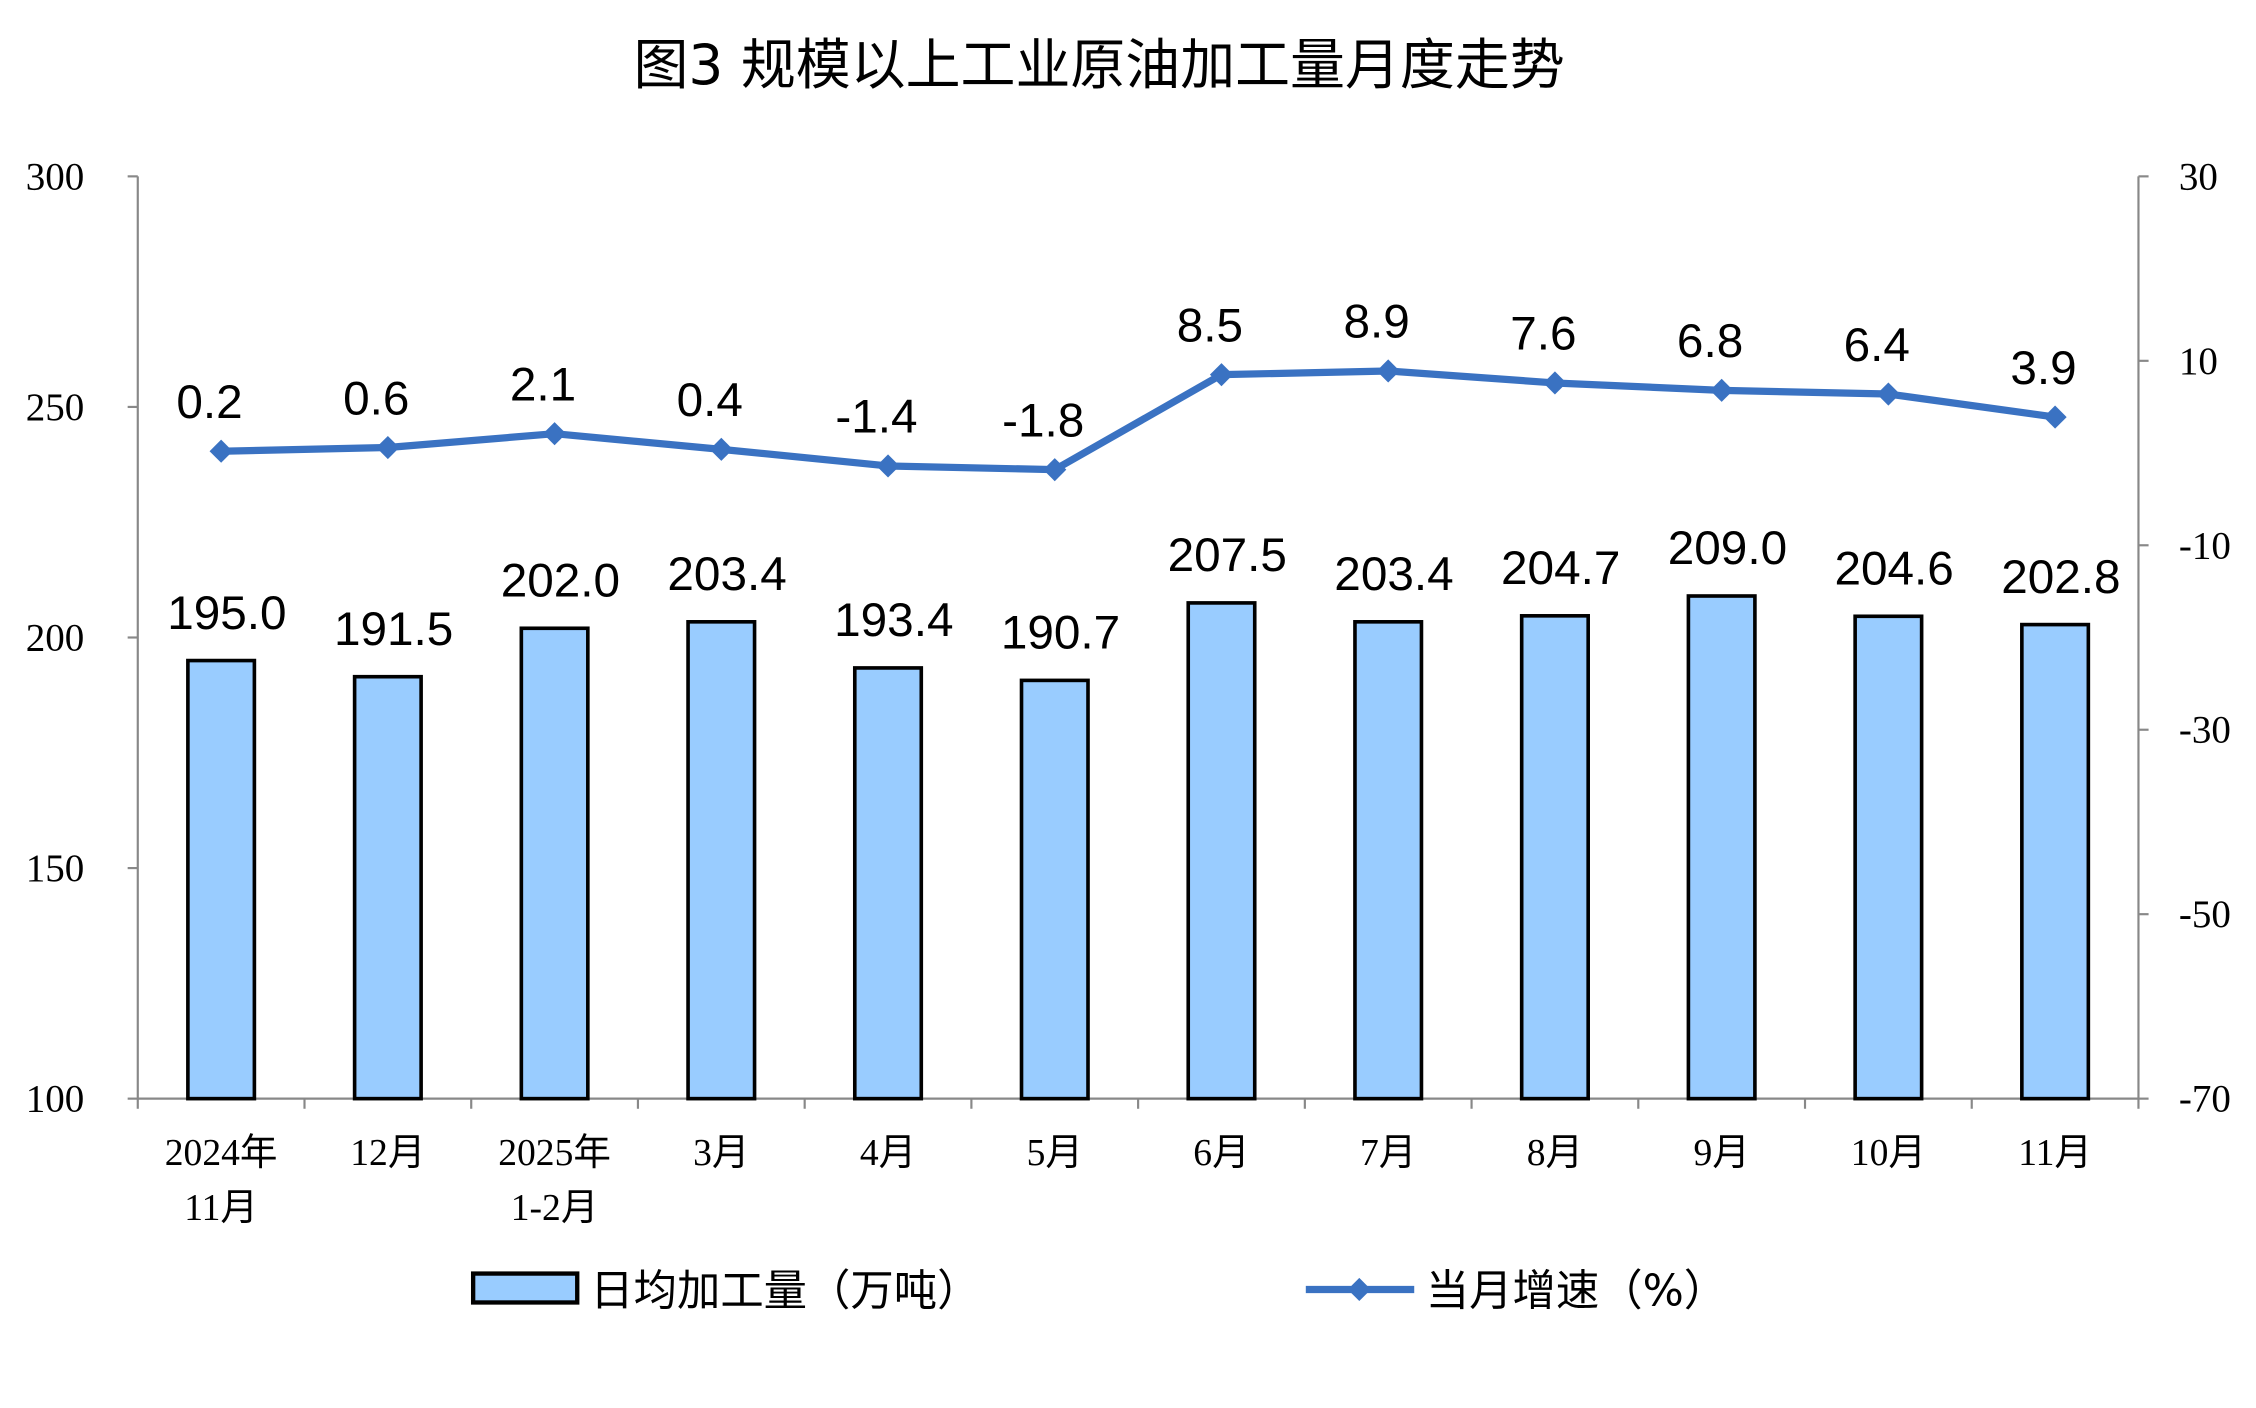  I want to click on x-tick-label: 2025年, so click(554, 1153).